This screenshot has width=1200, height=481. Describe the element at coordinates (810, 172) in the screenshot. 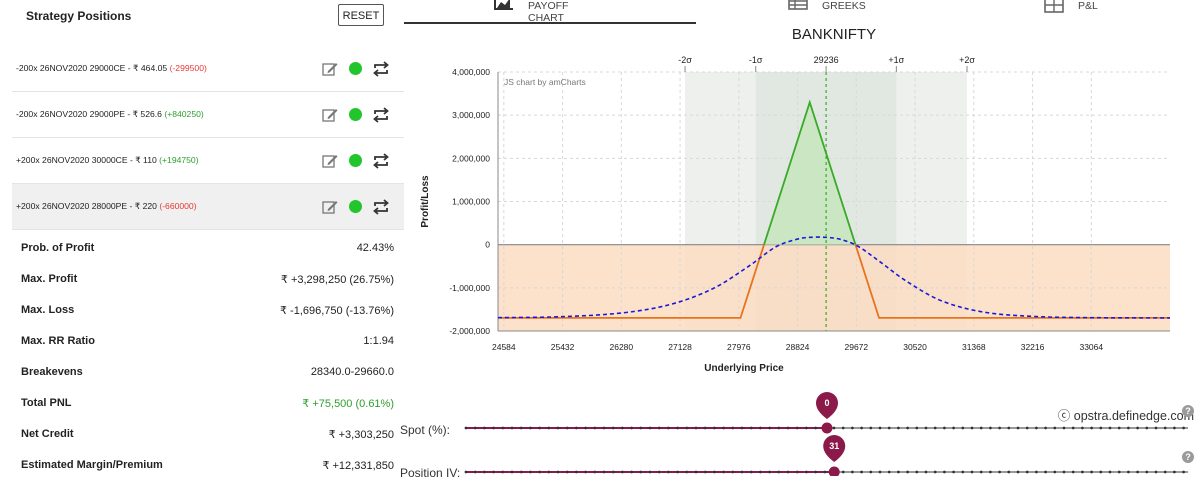

I see `payoff-line-profit` at that location.